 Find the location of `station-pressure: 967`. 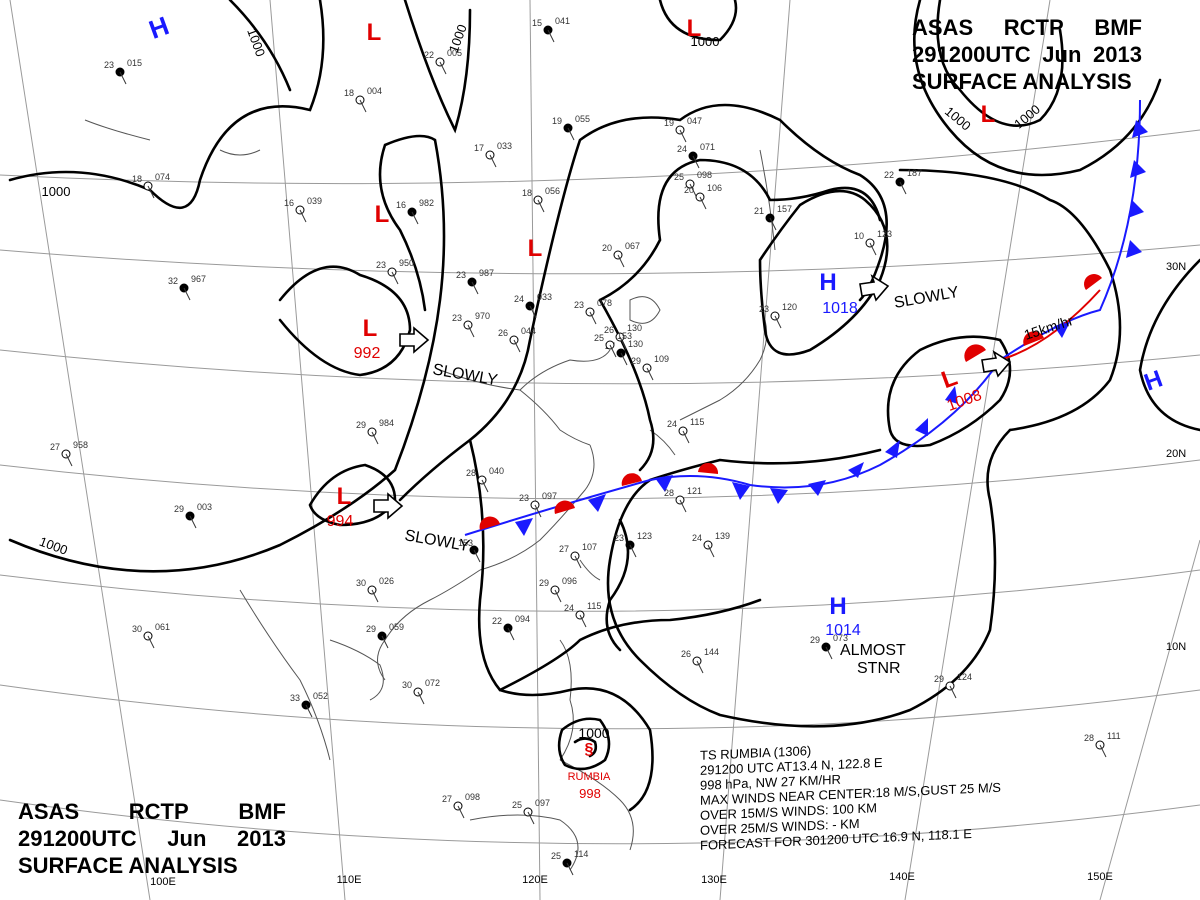

station-pressure: 967 is located at coordinates (198, 279).